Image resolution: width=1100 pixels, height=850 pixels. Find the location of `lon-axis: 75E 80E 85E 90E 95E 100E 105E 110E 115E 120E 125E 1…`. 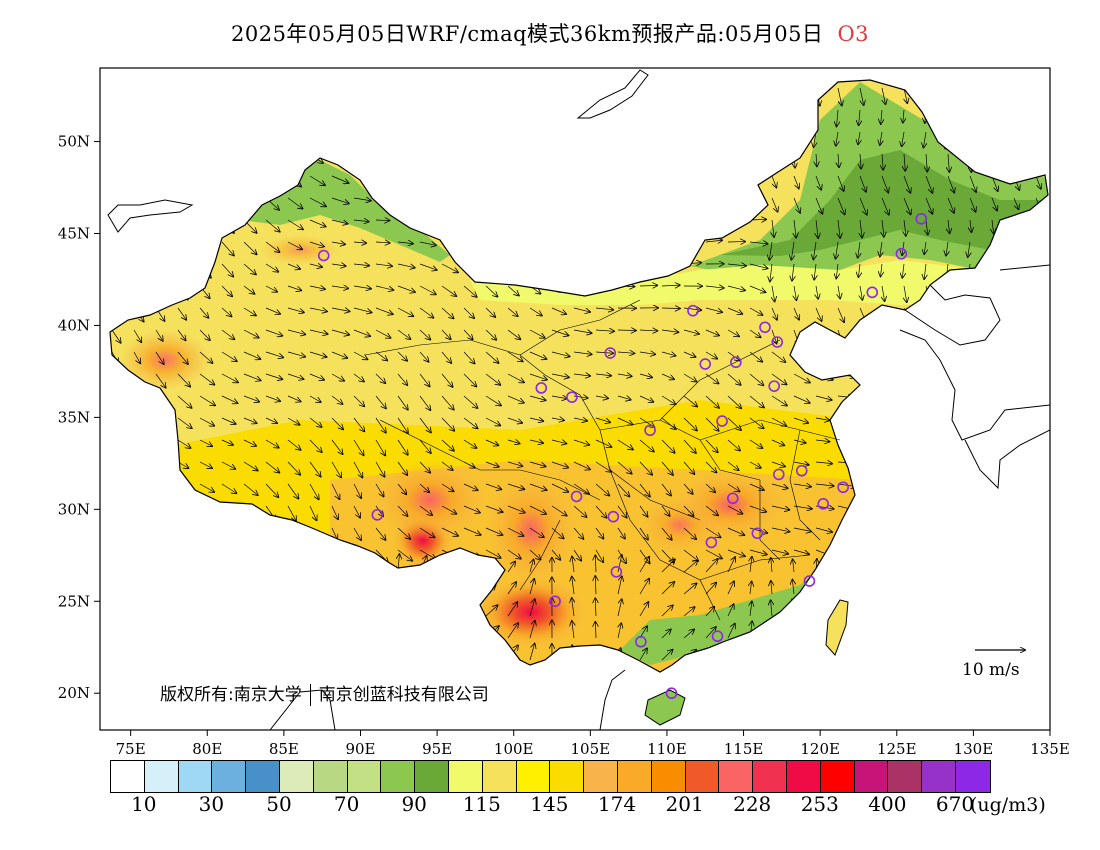

lon-axis: 75E 80E 85E 90E 95E 100E 105E 110E 115E 120E 125E 1… is located at coordinates (593, 744).